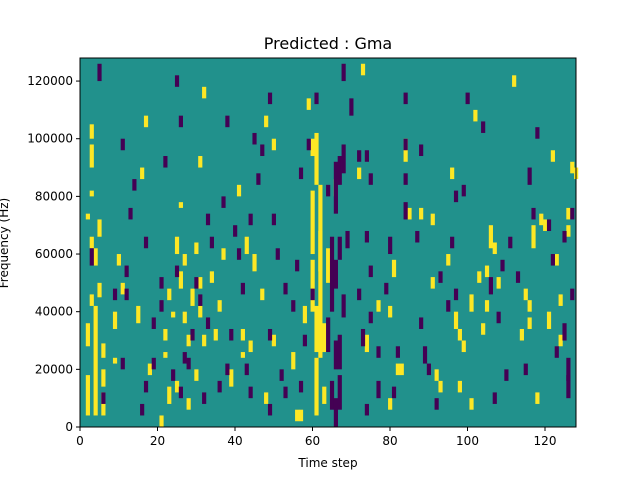  What do you see at coordinates (54, 369) in the screenshot?
I see `y-tick-label: 20000` at bounding box center [54, 369].